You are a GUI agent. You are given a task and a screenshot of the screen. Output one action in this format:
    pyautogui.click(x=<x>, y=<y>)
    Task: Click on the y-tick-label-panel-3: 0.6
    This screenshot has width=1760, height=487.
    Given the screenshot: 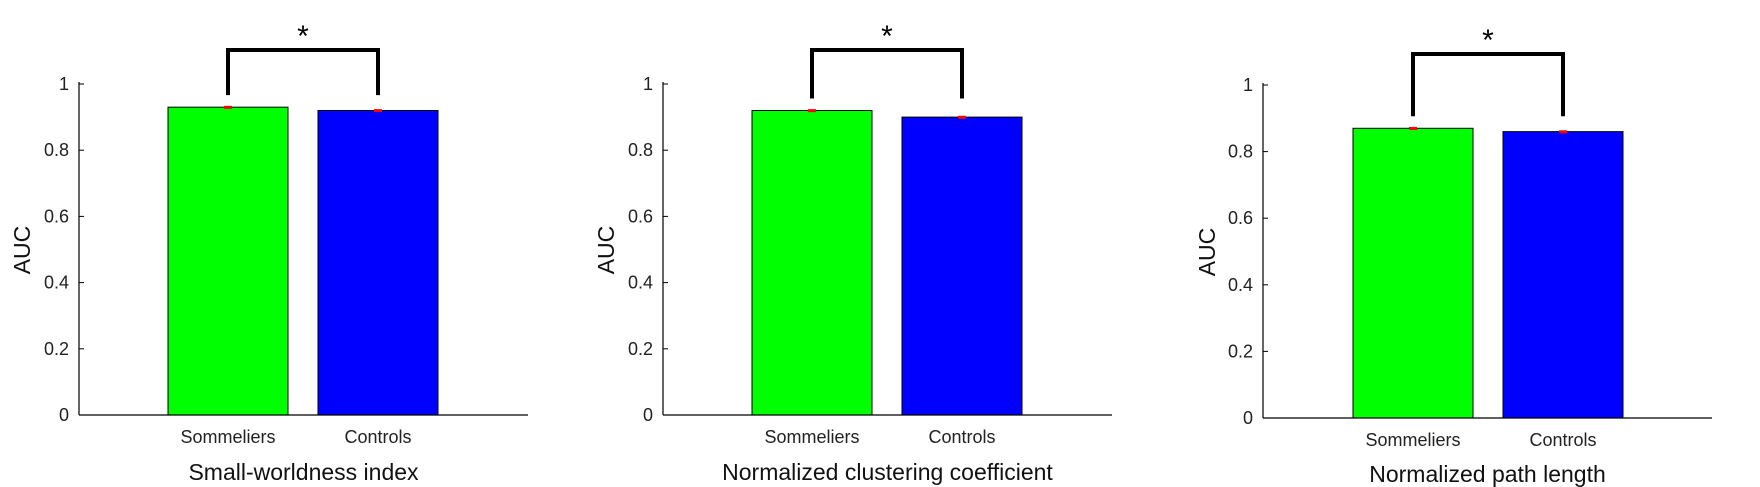 What is the action you would take?
    pyautogui.click(x=1240, y=218)
    